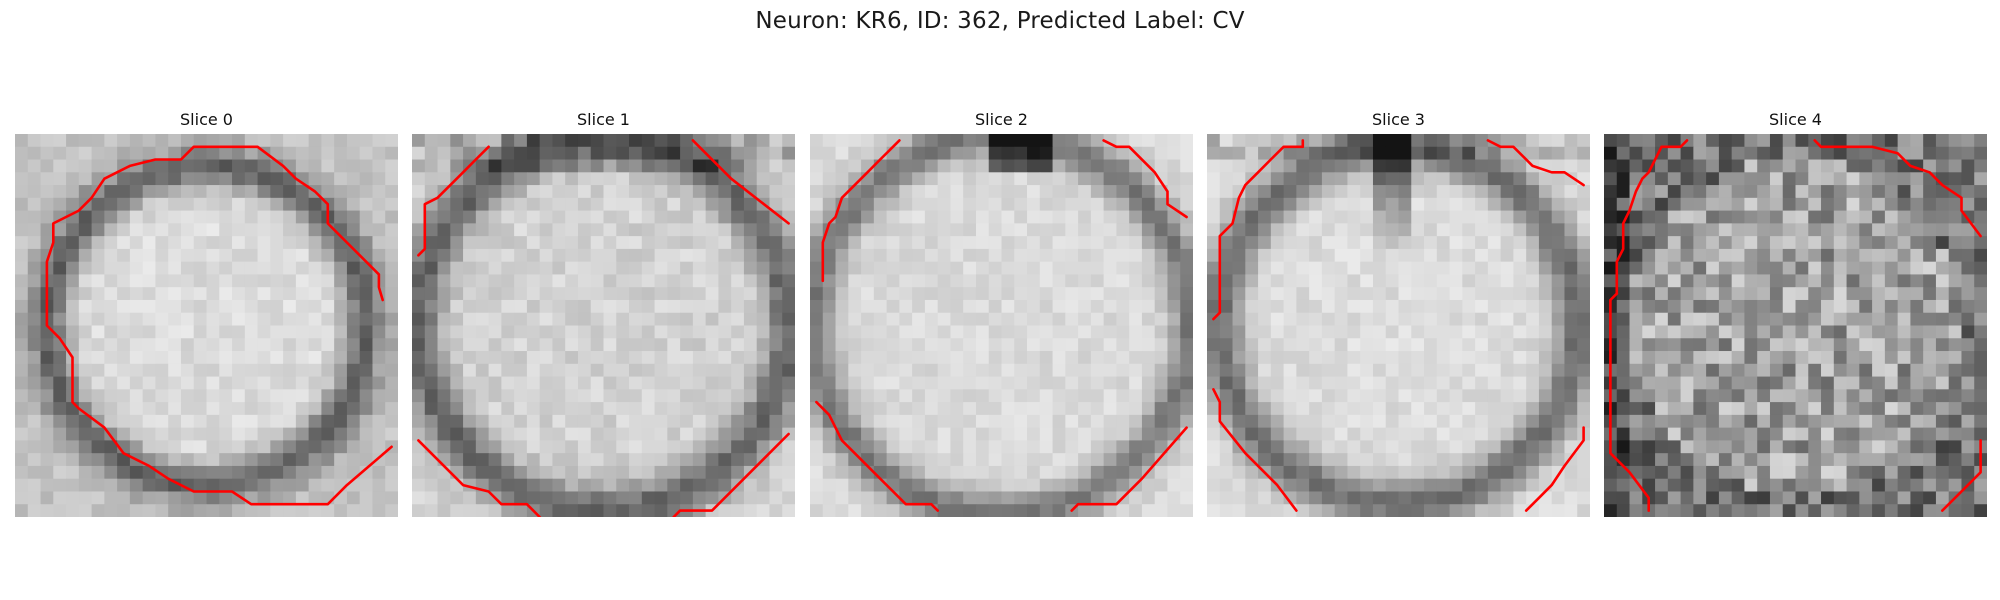 This screenshot has height=600, width=2000. I want to click on slice-panel-3: Slice 3, so click(1398, 312).